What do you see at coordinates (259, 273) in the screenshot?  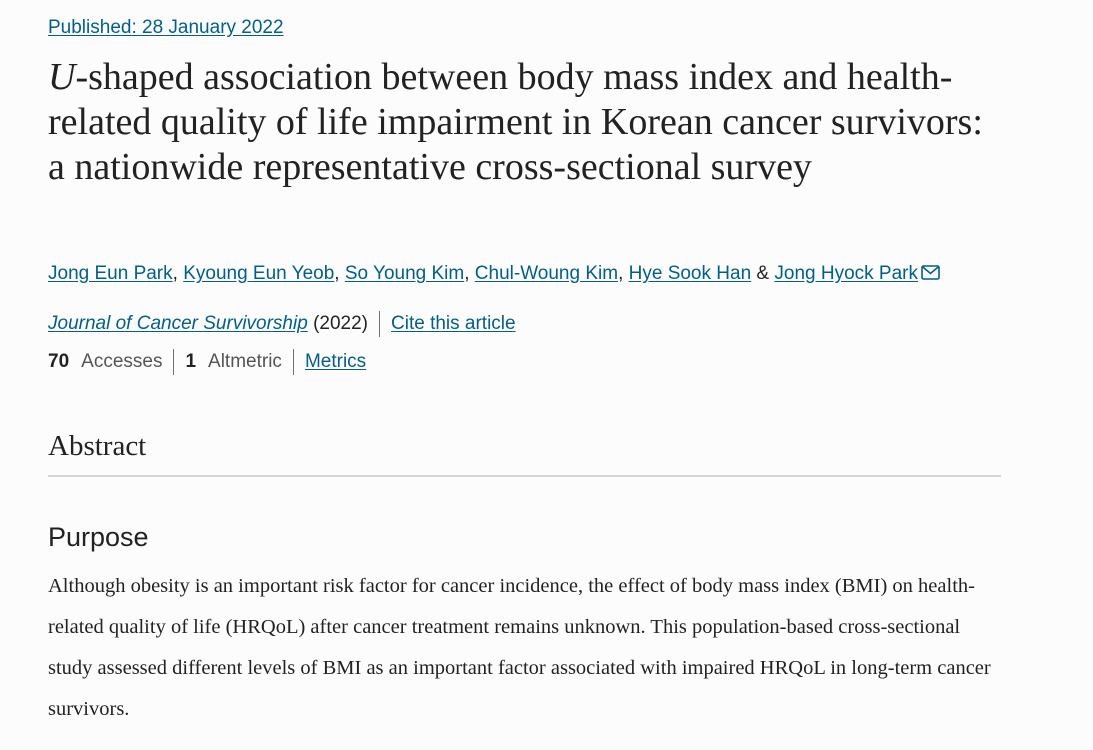 I see `author-link: Kyoung Eun Yeob` at bounding box center [259, 273].